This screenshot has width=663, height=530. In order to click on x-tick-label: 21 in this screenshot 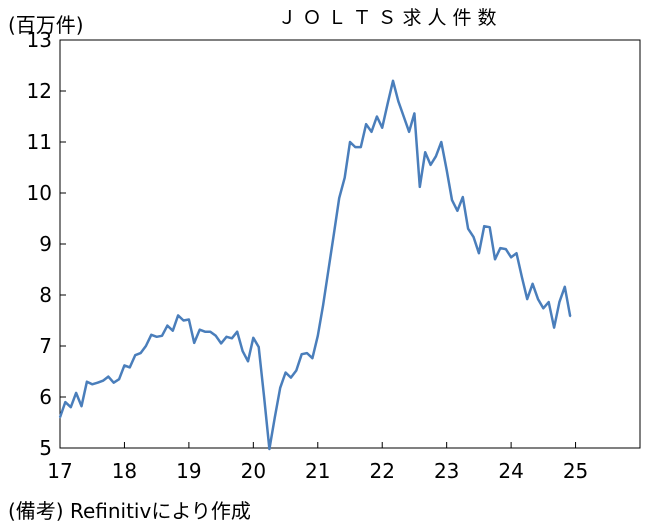, I will do `click(317, 471)`.